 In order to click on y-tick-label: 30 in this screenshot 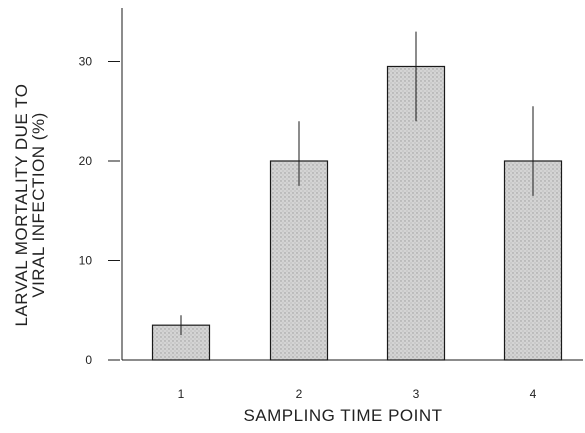, I will do `click(86, 62)`.